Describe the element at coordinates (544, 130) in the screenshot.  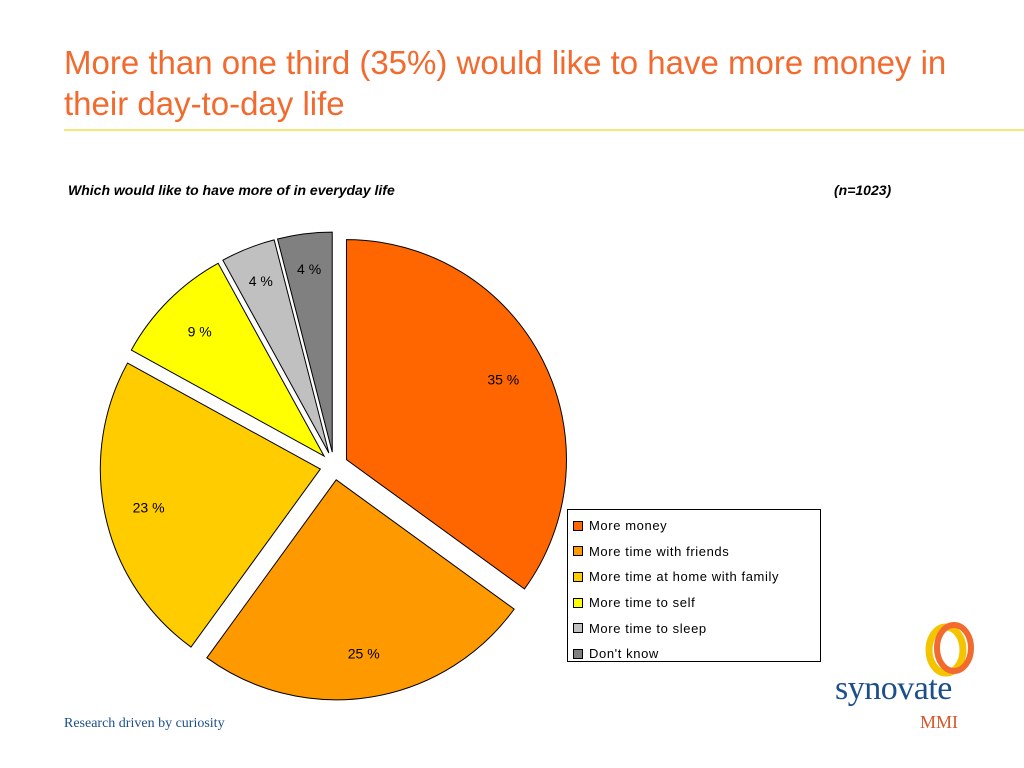
I see `title-divider` at that location.